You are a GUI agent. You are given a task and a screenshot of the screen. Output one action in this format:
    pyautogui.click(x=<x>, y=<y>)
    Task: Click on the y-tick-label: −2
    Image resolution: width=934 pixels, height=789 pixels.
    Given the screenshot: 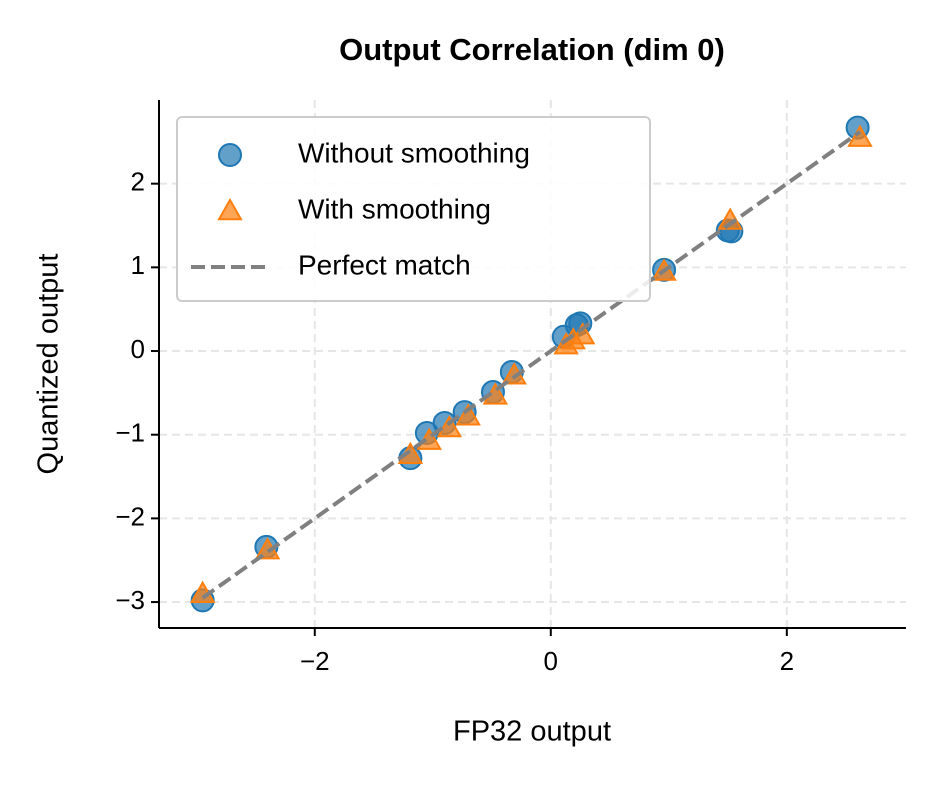 What is the action you would take?
    pyautogui.click(x=130, y=516)
    